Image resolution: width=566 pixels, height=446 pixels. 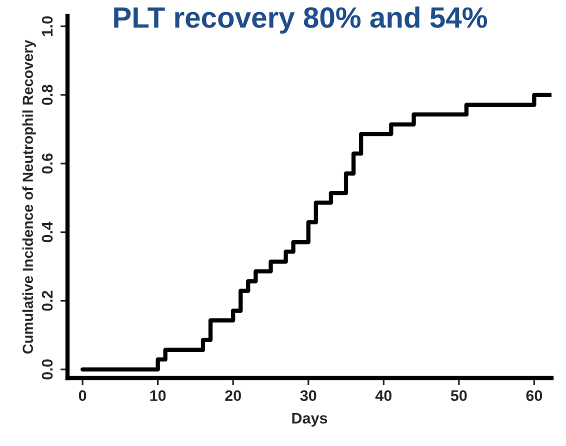 I want to click on x-tick-label: 10, so click(x=158, y=396).